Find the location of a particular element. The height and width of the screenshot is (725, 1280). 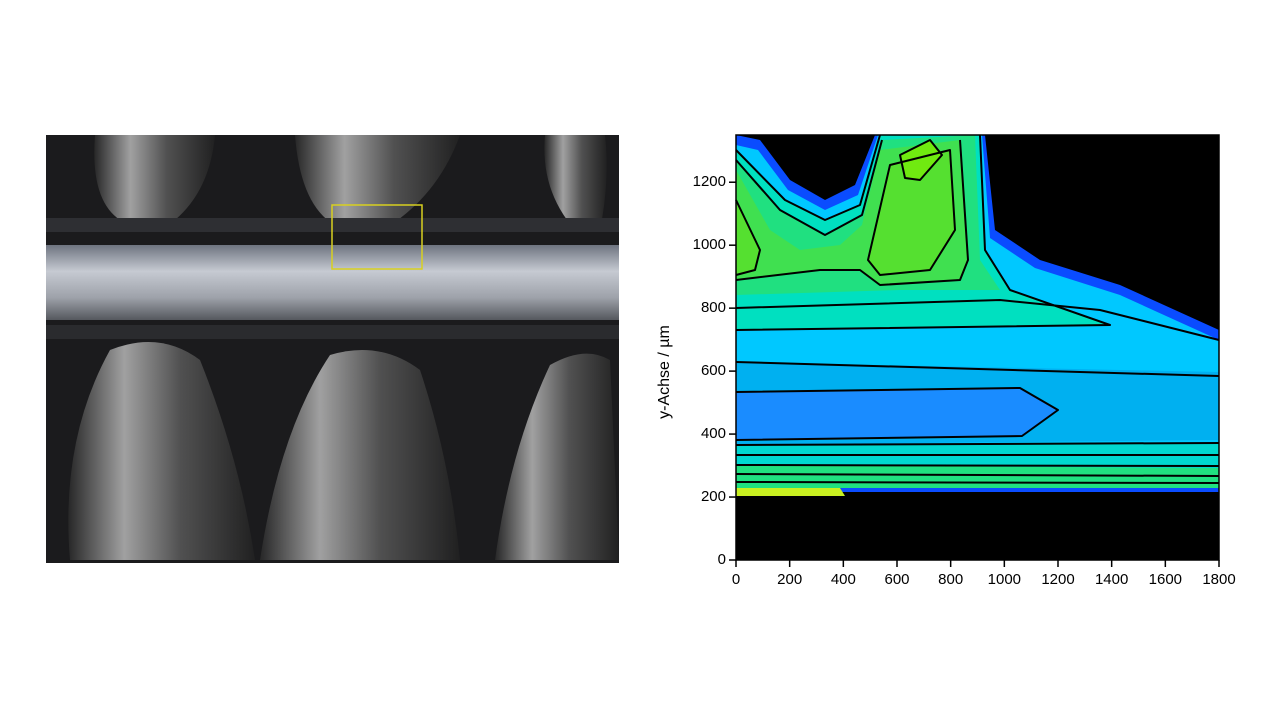

x-tick-label: 1200 is located at coordinates (1057, 579).